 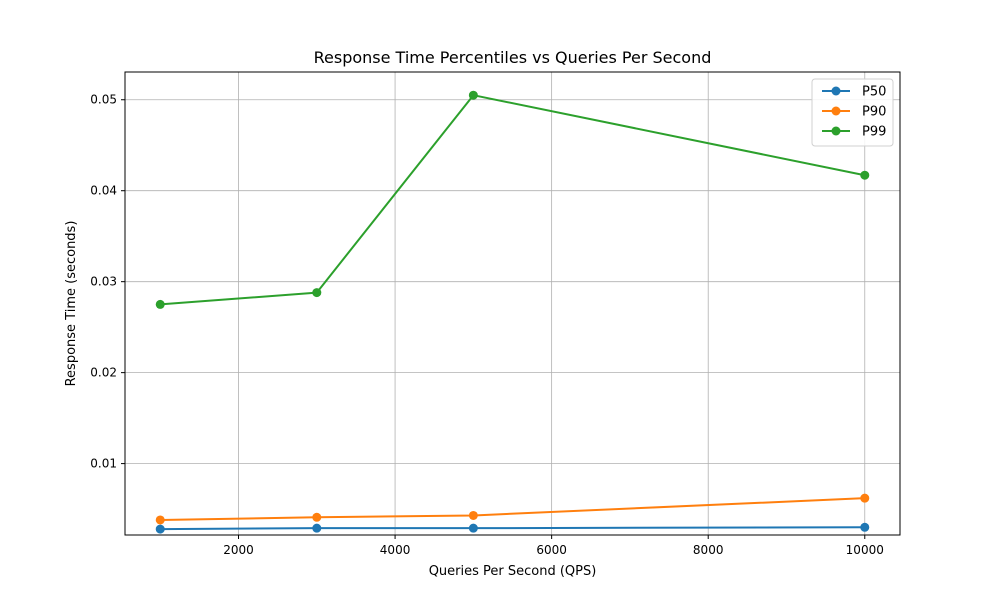 I want to click on x-axis-label: Queries Per Second (QPS), so click(x=513, y=571).